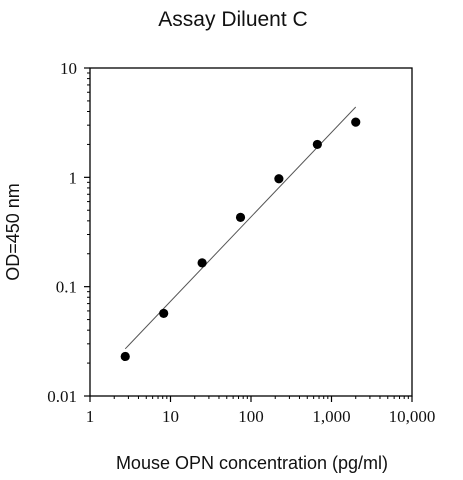 This screenshot has width=463, height=480. I want to click on x-axis-label: Mouse OPN concentration (pg/ml), so click(252, 463).